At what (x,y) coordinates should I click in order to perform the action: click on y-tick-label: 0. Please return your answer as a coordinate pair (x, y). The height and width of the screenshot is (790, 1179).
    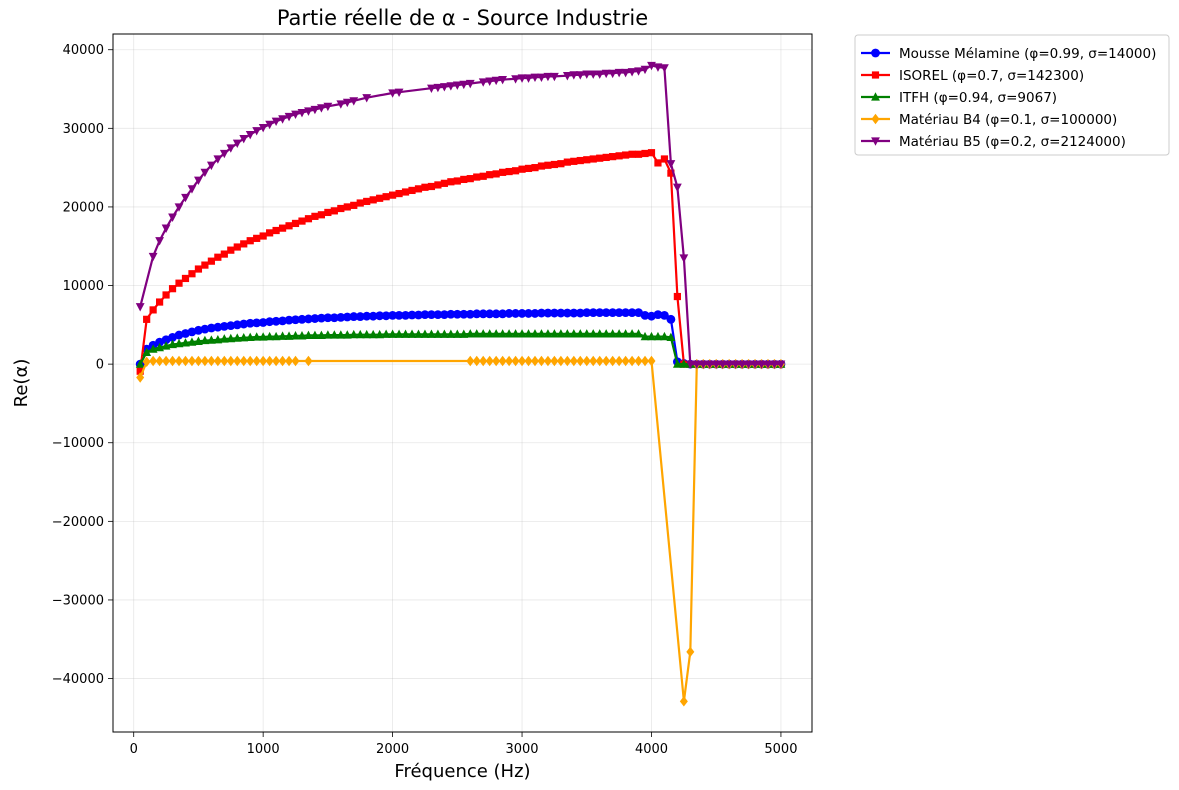
    Looking at the image, I should click on (100, 365).